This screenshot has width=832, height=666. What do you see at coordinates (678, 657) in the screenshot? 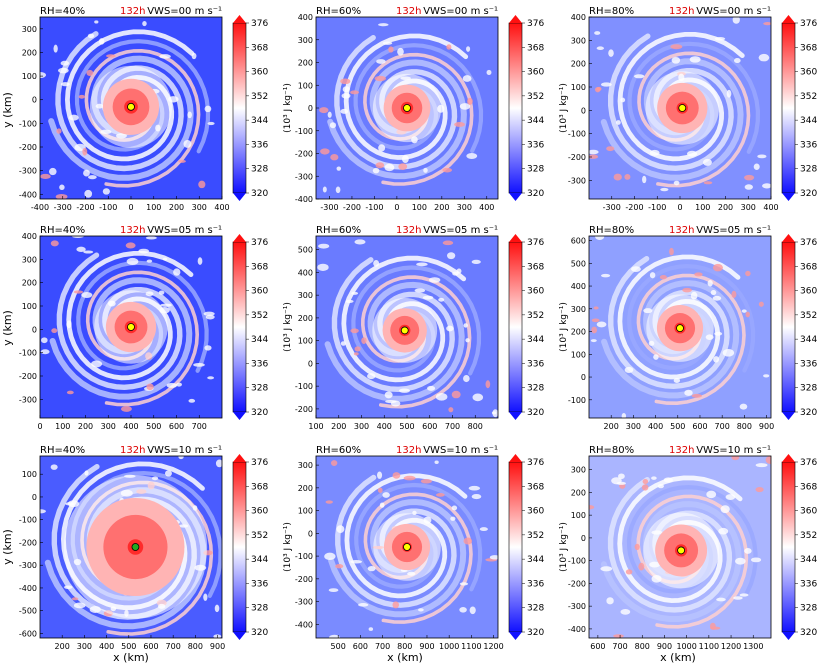
I see `x-axis-label: x (km)` at bounding box center [678, 657].